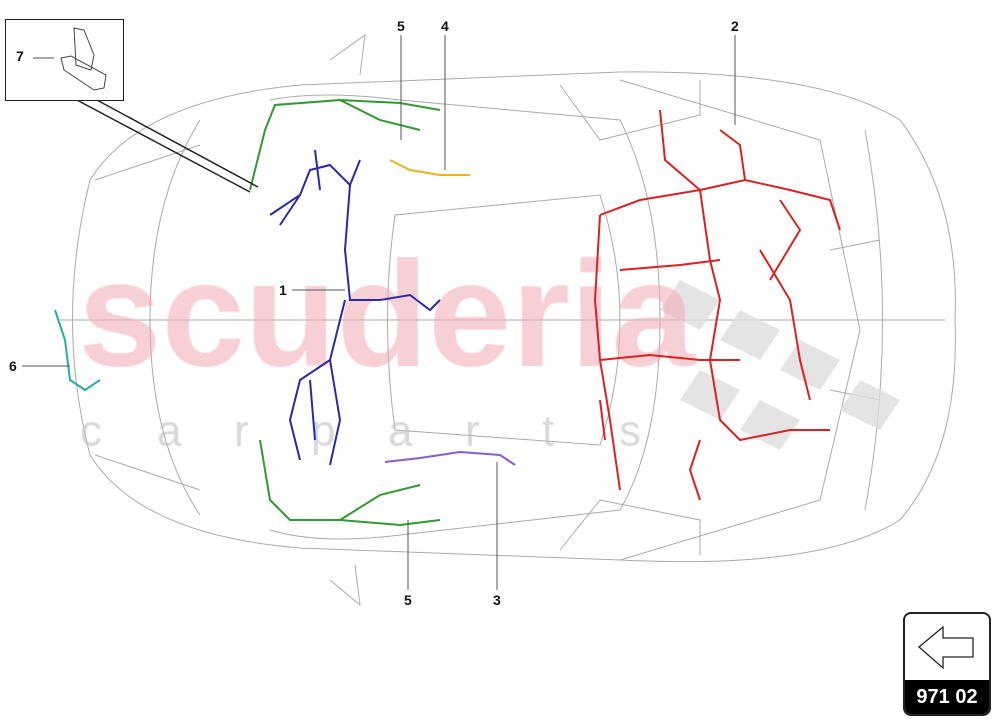 Image resolution: width=1000 pixels, height=727 pixels. Describe the element at coordinates (497, 600) in the screenshot. I see `callout-3: 3` at that location.